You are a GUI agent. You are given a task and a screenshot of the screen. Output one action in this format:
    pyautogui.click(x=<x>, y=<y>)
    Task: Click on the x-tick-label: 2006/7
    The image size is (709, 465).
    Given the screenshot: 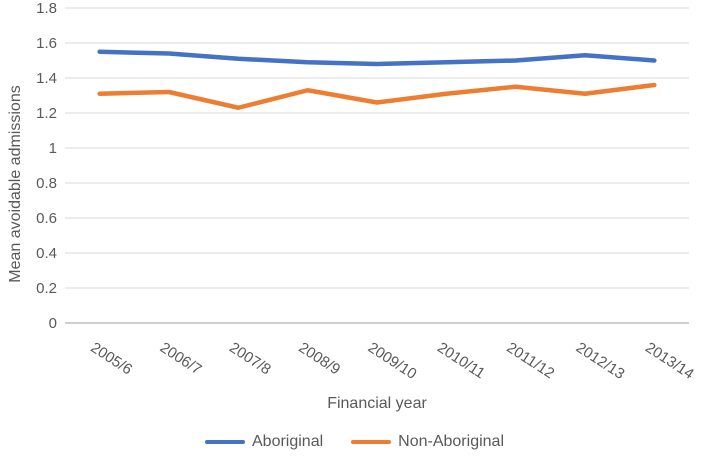 What is the action you would take?
    pyautogui.click(x=181, y=358)
    